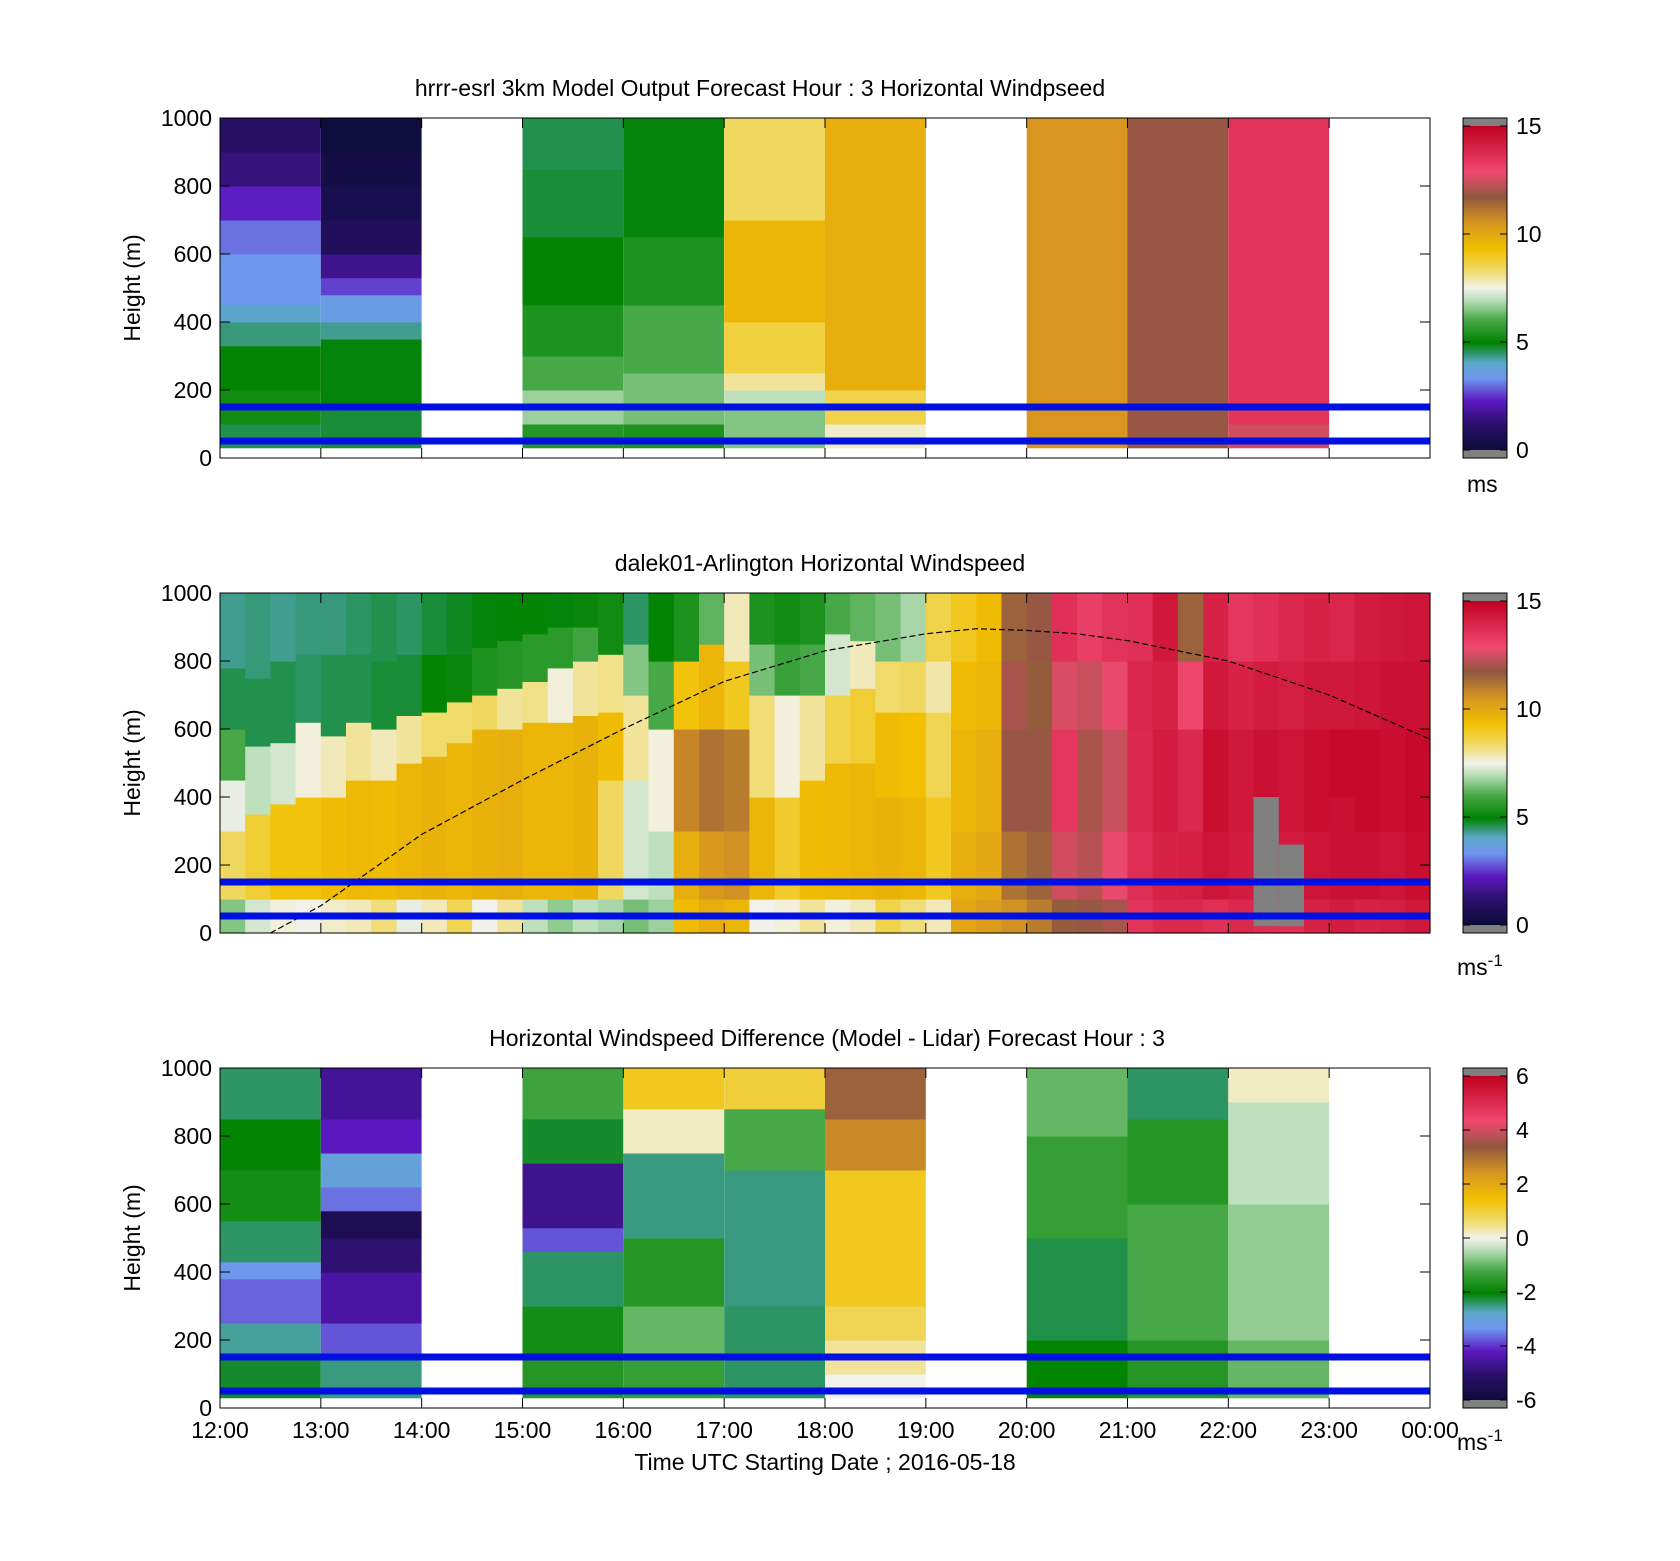 This screenshot has height=1561, width=1680. I want to click on colorbar-tick-label: -4, so click(1526, 1346).